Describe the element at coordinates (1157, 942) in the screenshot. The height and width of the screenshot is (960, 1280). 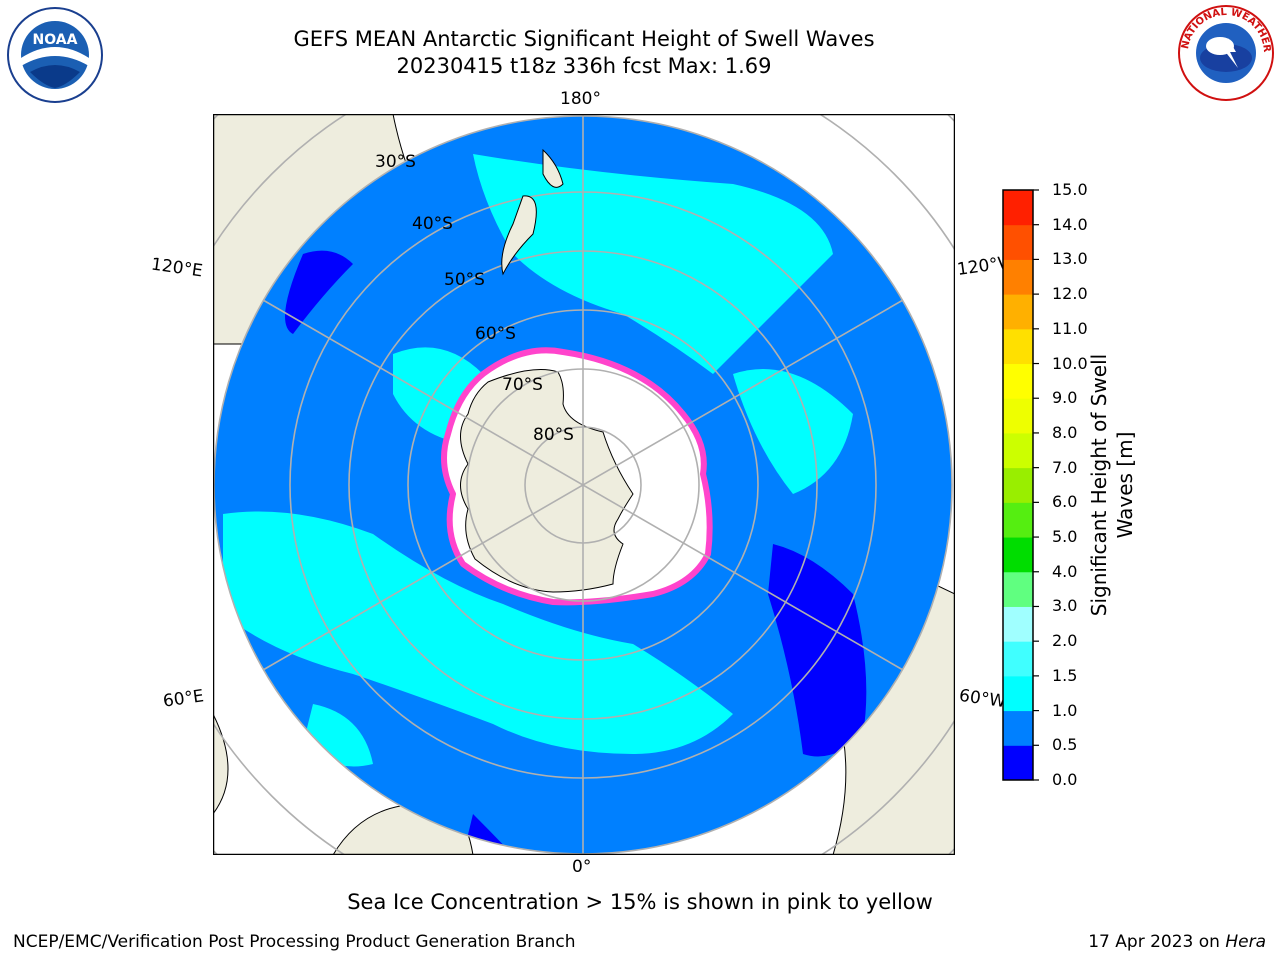
I see `footer-date-text: 17 Apr 2023 on` at that location.